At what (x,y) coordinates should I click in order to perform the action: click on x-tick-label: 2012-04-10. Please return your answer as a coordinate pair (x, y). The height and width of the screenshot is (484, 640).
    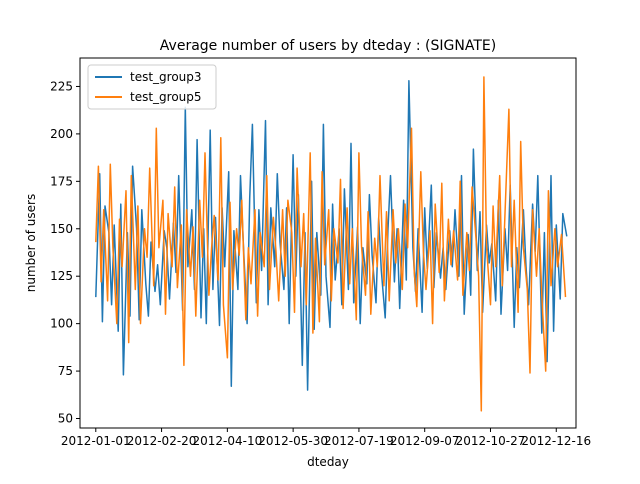
    Looking at the image, I should click on (227, 441).